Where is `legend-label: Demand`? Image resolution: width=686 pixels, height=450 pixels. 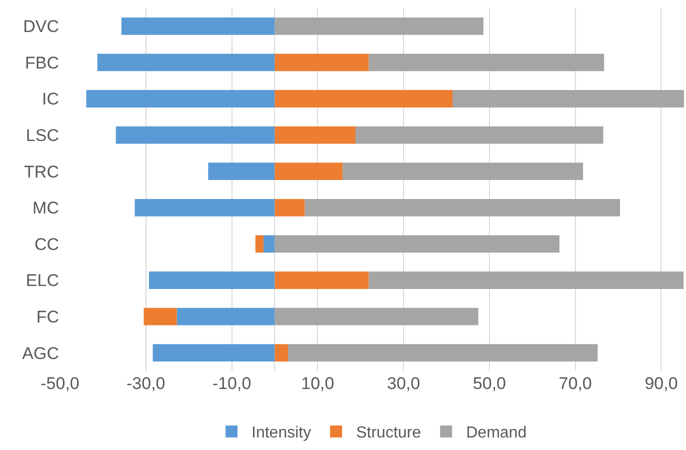 legend-label: Demand is located at coordinates (496, 433).